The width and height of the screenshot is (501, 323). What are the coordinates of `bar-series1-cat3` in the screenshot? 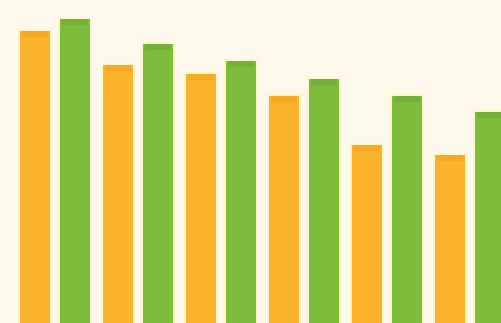 It's located at (201, 198).